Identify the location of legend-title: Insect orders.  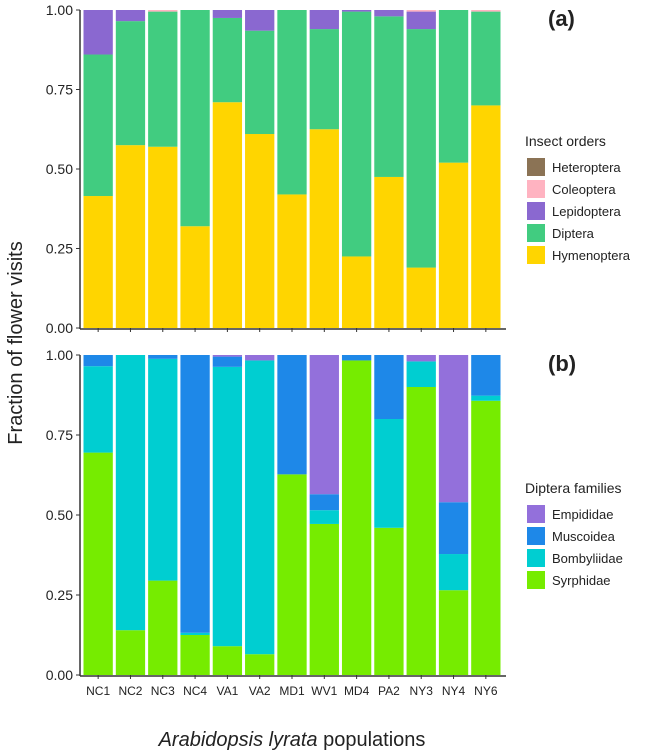
(565, 141).